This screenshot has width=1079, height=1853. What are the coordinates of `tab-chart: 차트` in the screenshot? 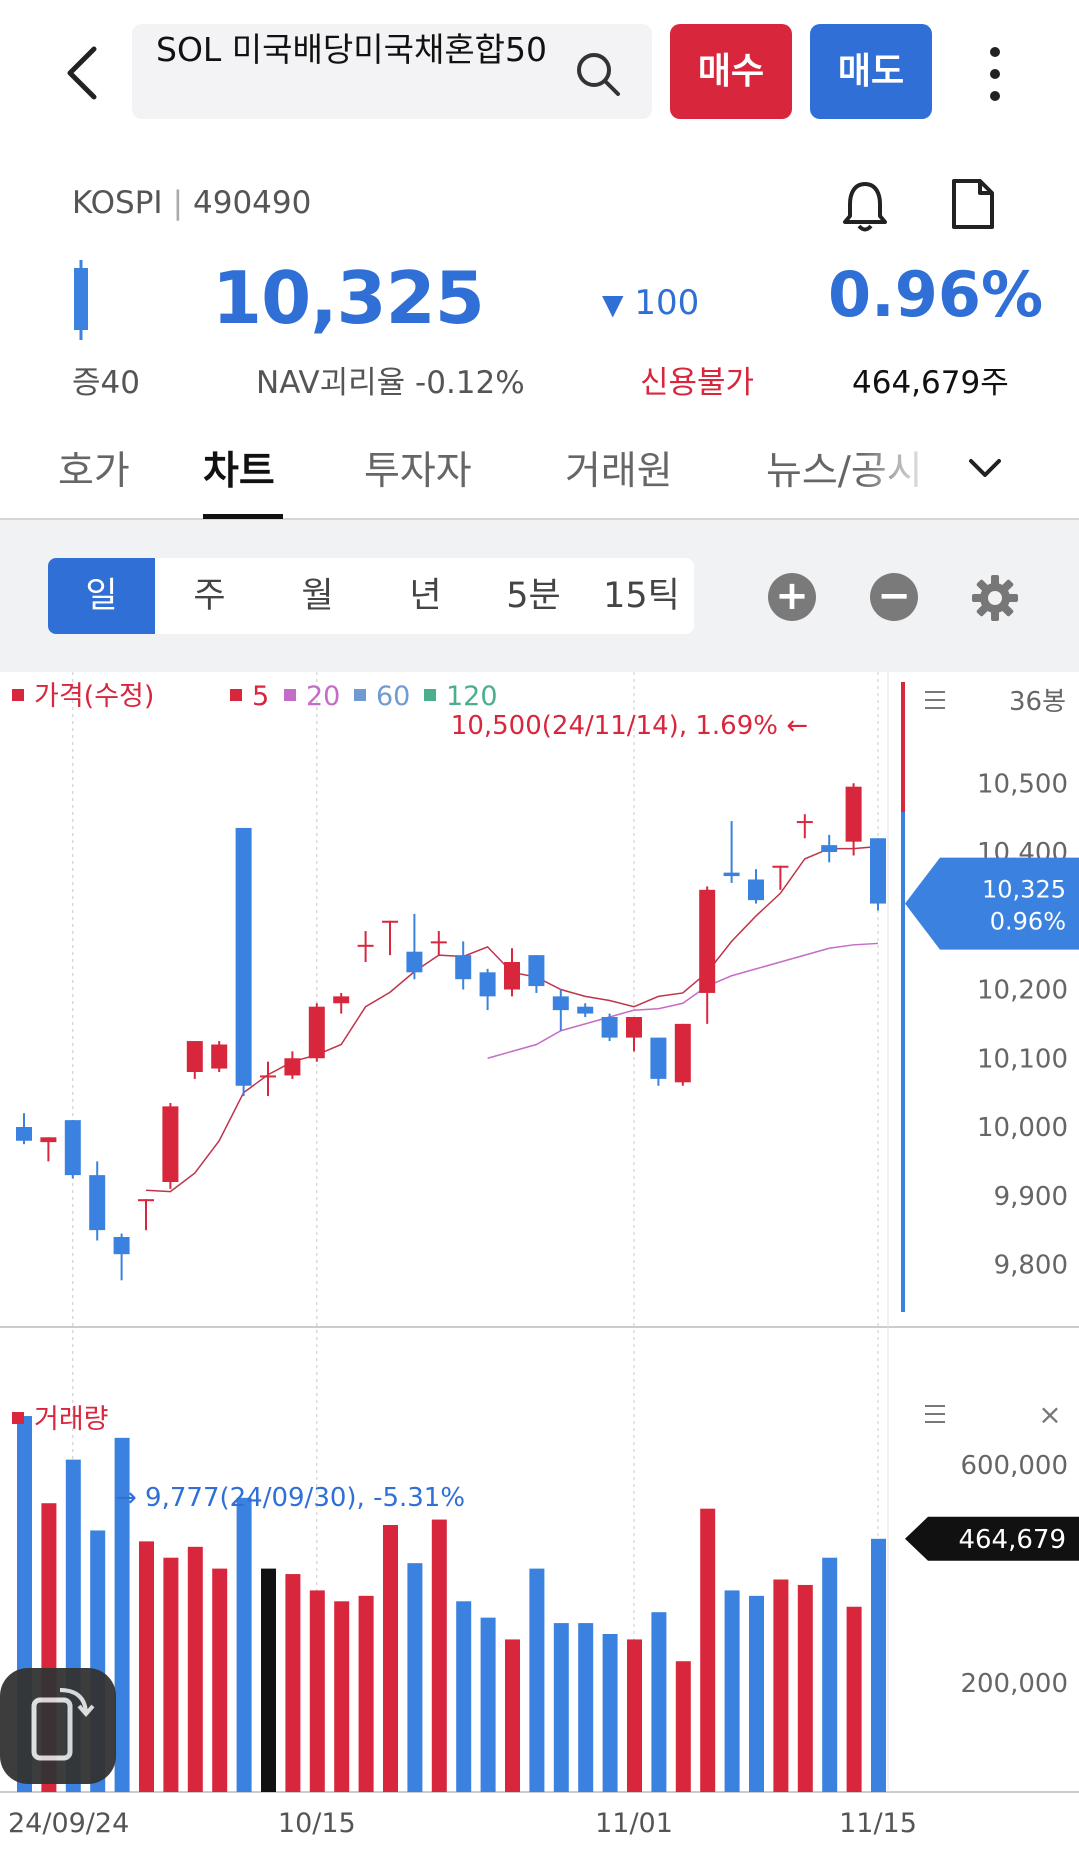 It's located at (239, 471).